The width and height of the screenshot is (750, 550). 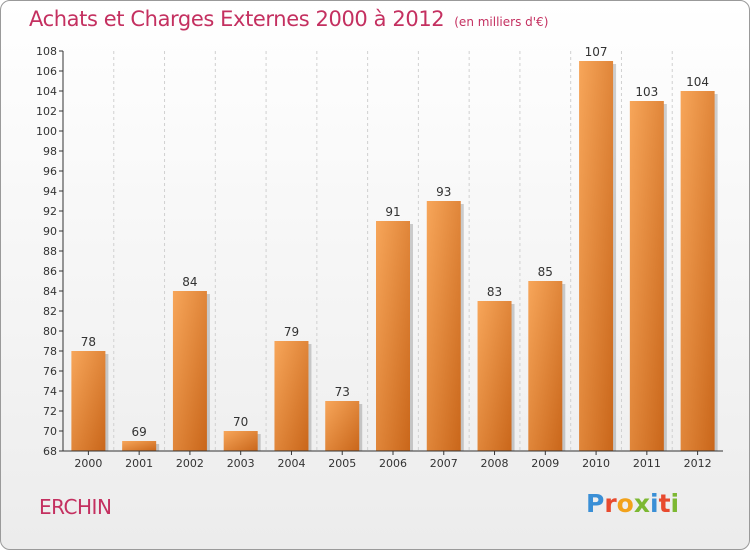 I want to click on y-tick-label: 102, so click(x=46, y=111).